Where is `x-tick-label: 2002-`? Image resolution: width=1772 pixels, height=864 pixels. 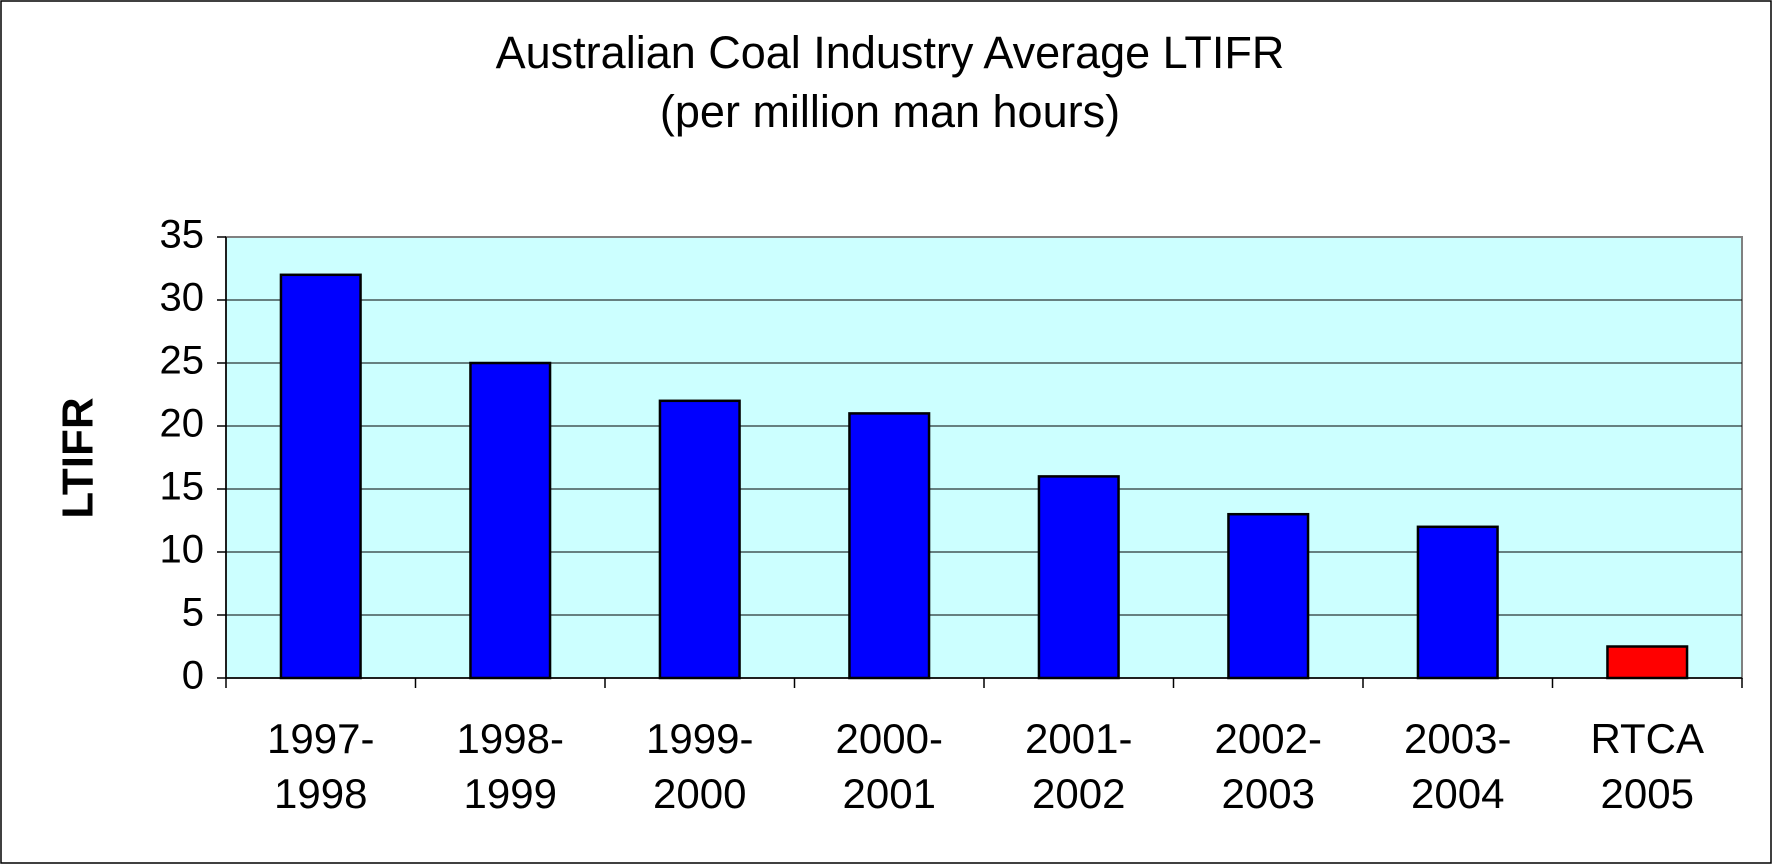
x-tick-label: 2002- is located at coordinates (1268, 738).